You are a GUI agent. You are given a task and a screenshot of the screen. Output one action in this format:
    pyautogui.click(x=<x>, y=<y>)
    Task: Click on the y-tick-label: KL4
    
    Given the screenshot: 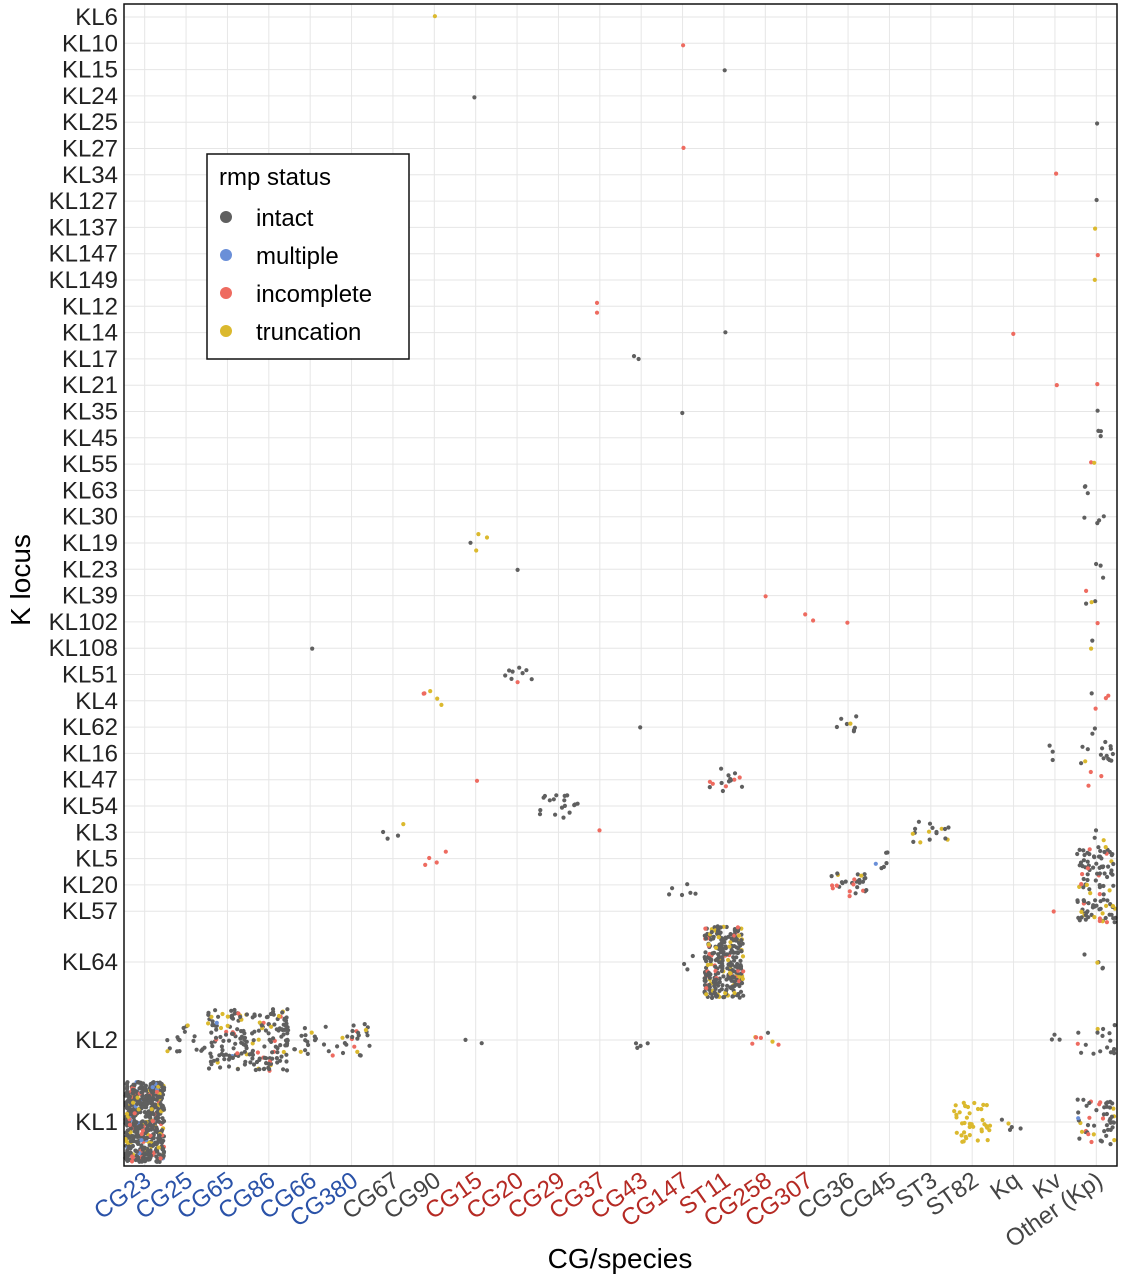 What is the action you would take?
    pyautogui.click(x=96, y=701)
    